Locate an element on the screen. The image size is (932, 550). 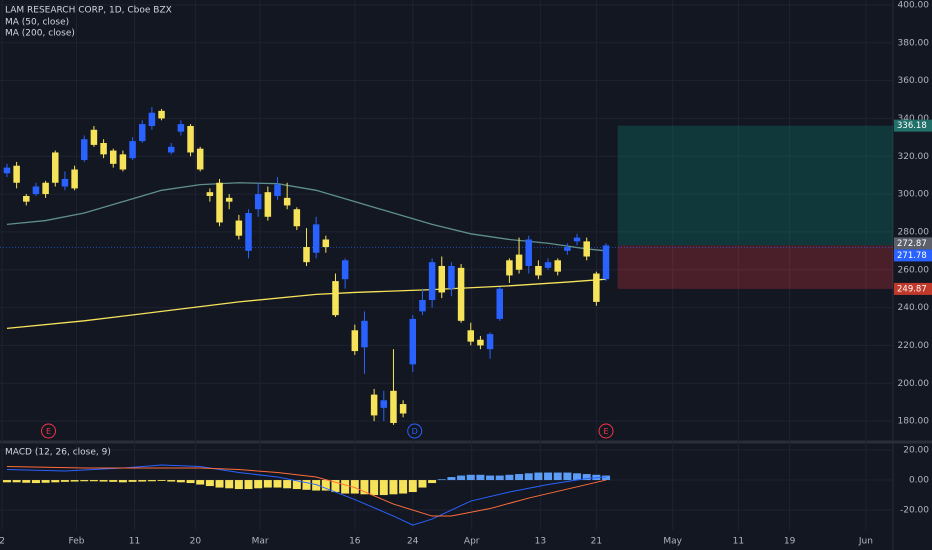
stop-zone is located at coordinates (755, 267).